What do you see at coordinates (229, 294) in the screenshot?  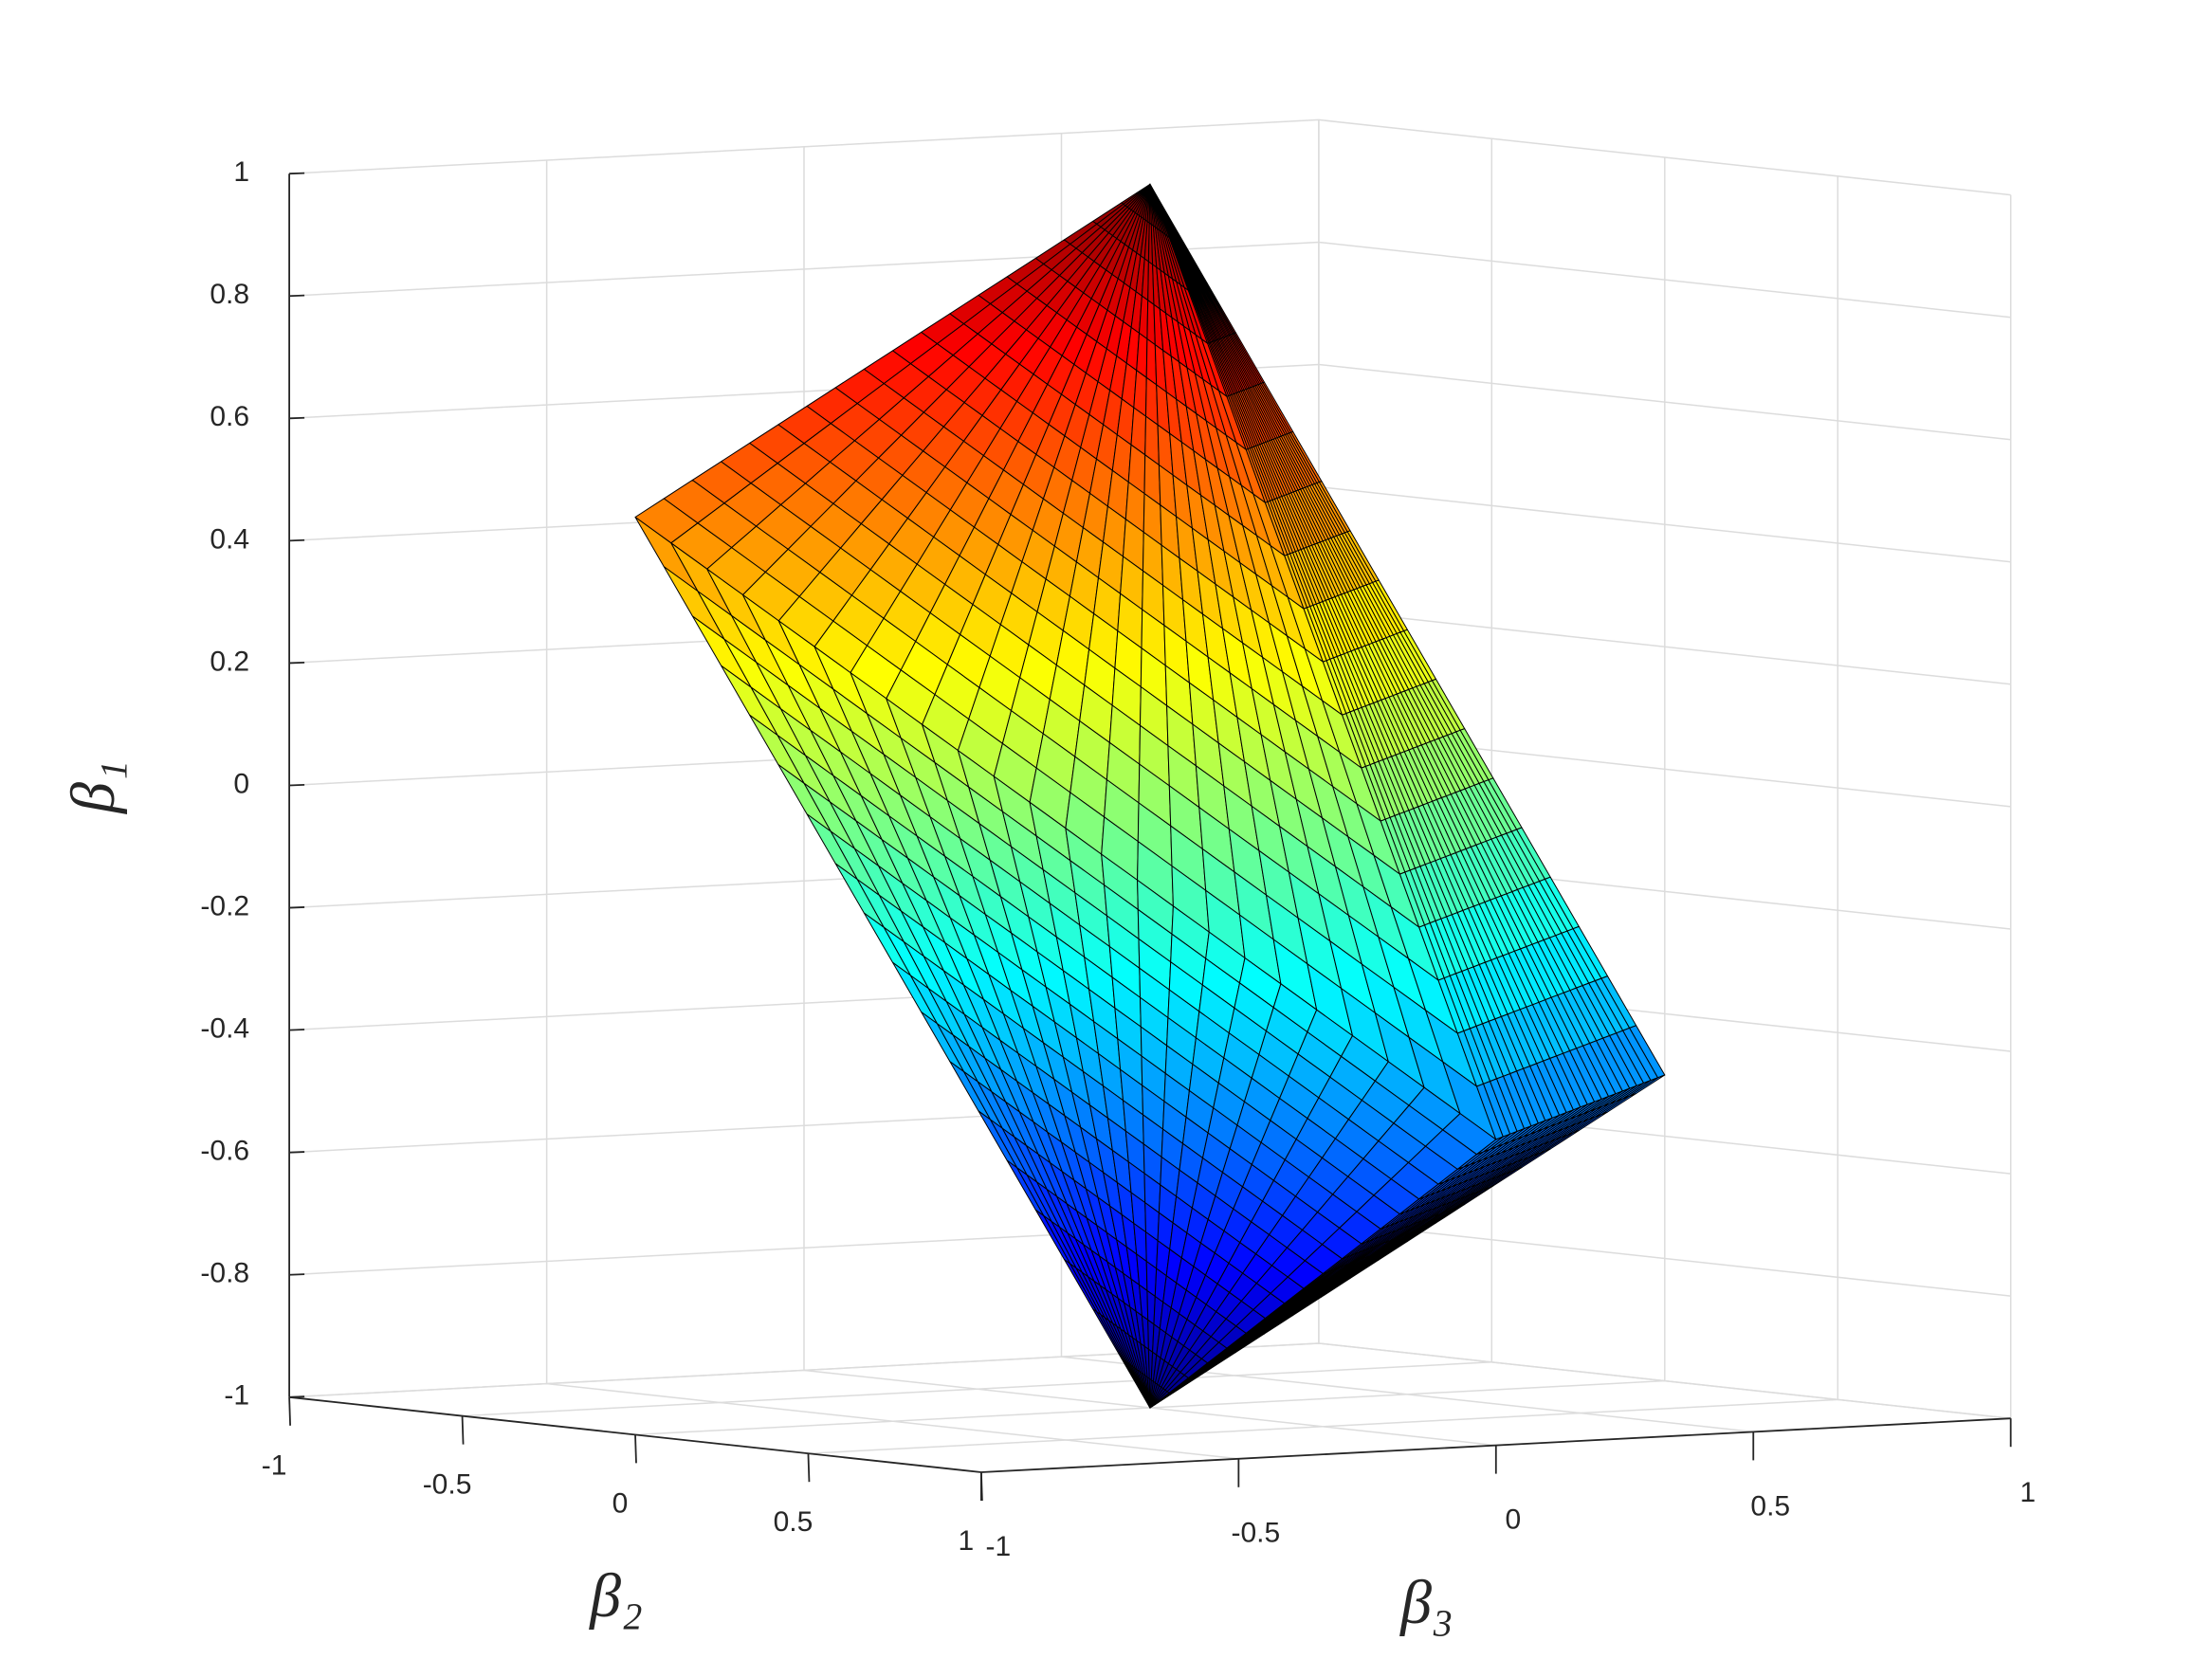 I see `z-tick-label: 0.8` at bounding box center [229, 294].